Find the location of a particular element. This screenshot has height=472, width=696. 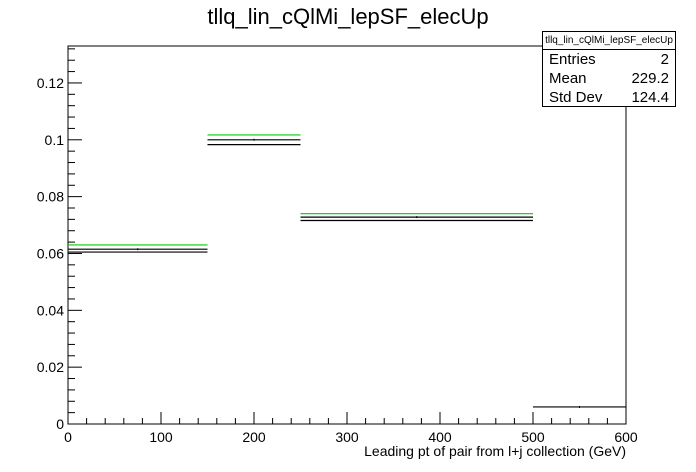

y-tick-label: 0 is located at coordinates (60, 424).